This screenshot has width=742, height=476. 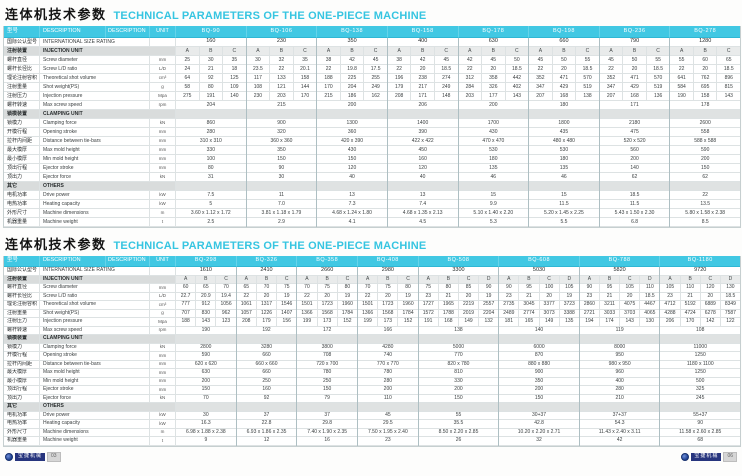 I want to click on model-group: 810, so click(x=459, y=373).